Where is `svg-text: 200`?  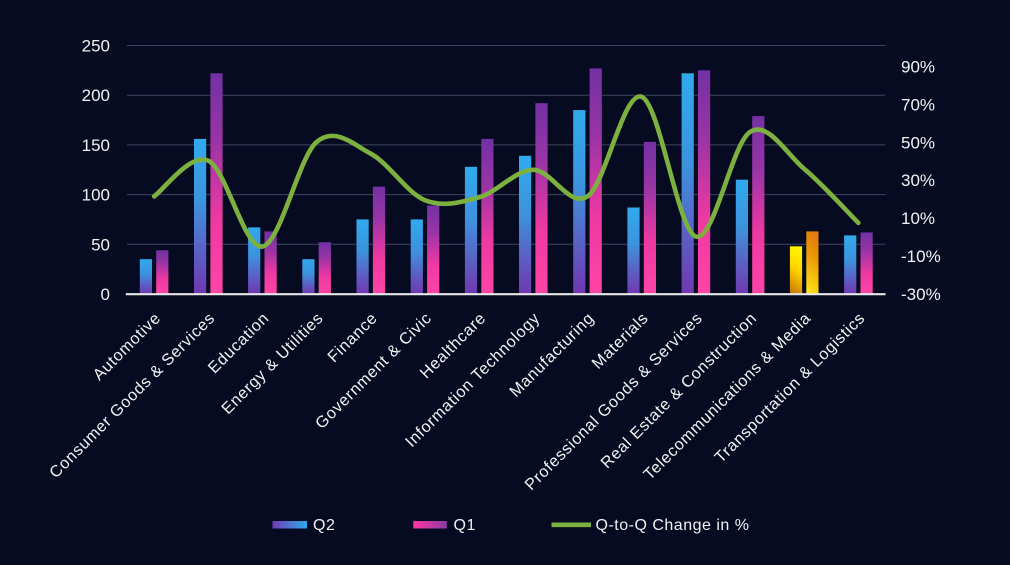
svg-text: 200 is located at coordinates (96, 95).